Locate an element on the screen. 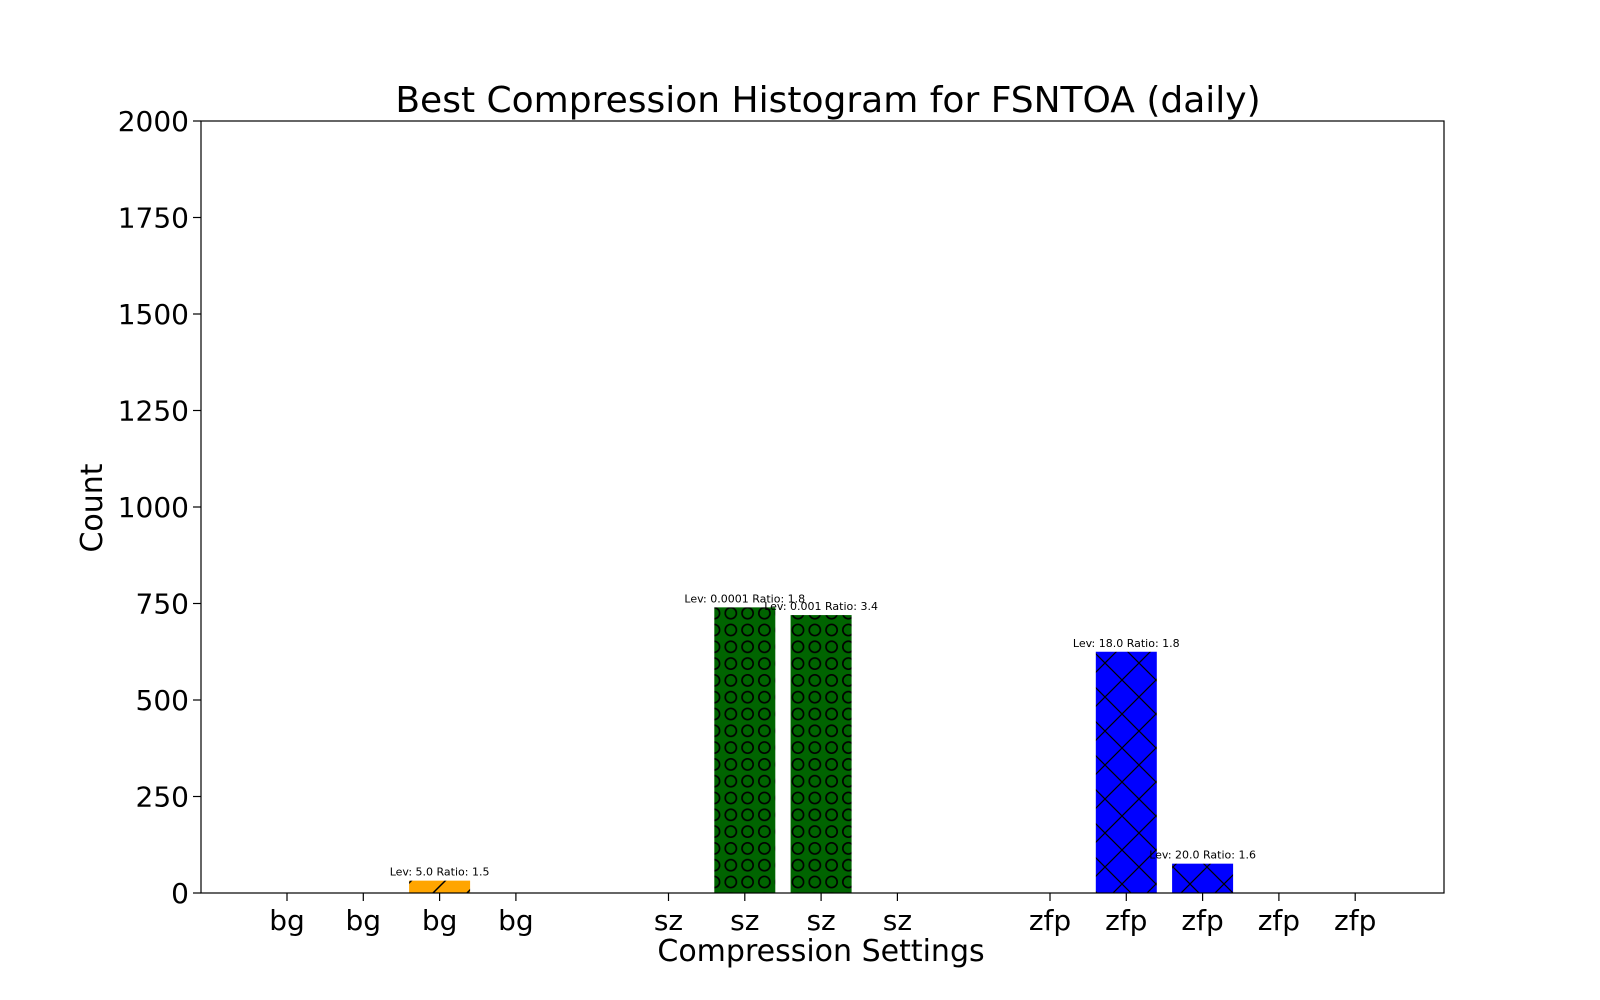  y-tick-label: 1750 is located at coordinates (153, 218).